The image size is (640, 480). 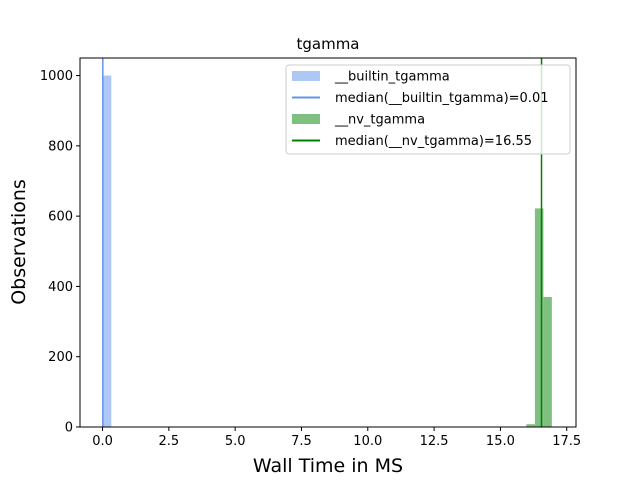 What do you see at coordinates (60, 146) in the screenshot?
I see `y-tick-label: 800` at bounding box center [60, 146].